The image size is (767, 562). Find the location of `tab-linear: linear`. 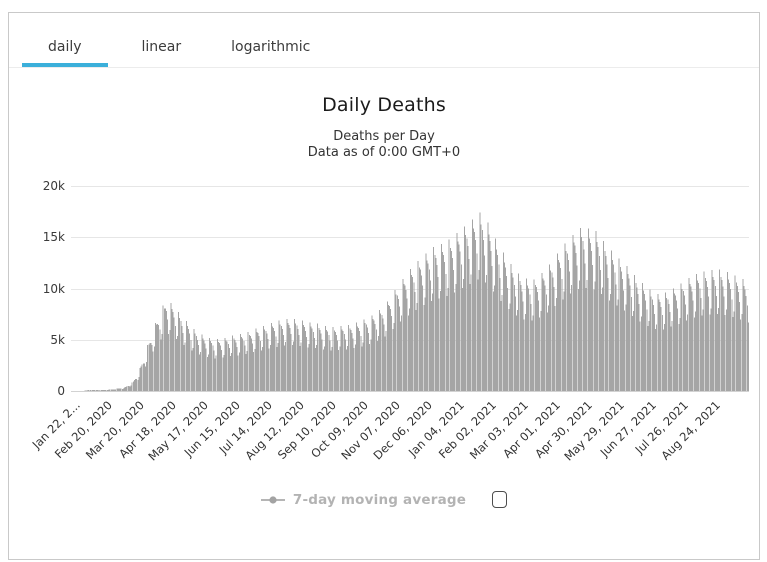

tab-linear: linear is located at coordinates (161, 47).